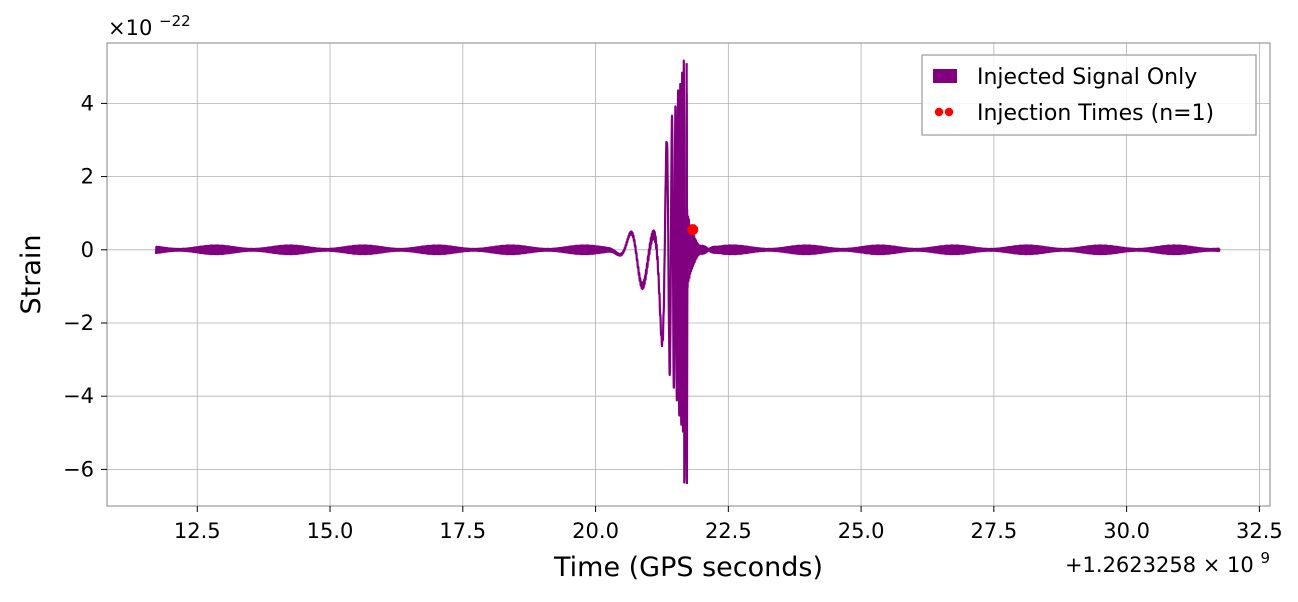 The height and width of the screenshot is (602, 1298). What do you see at coordinates (130, 28) in the screenshot?
I see `y-scale-base: ×10` at bounding box center [130, 28].